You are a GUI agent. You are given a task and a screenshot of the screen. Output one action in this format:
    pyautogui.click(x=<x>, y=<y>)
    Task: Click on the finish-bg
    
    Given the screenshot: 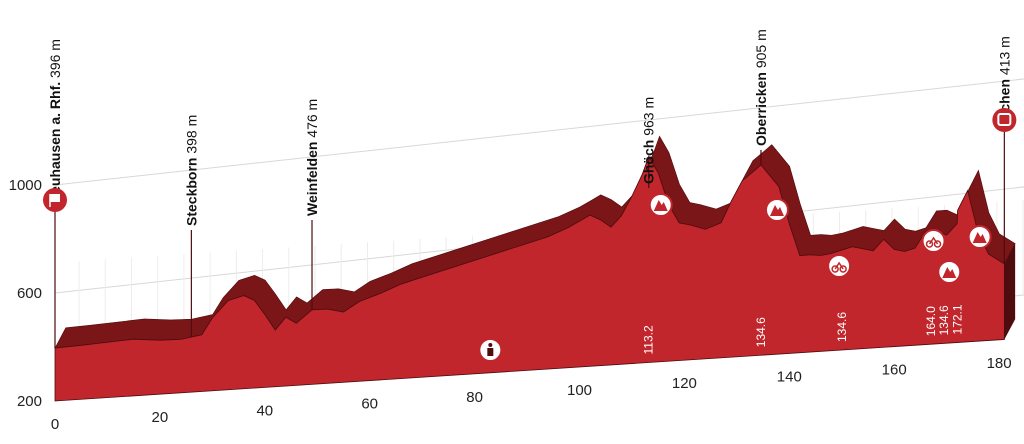 What is the action you would take?
    pyautogui.click(x=1004, y=120)
    